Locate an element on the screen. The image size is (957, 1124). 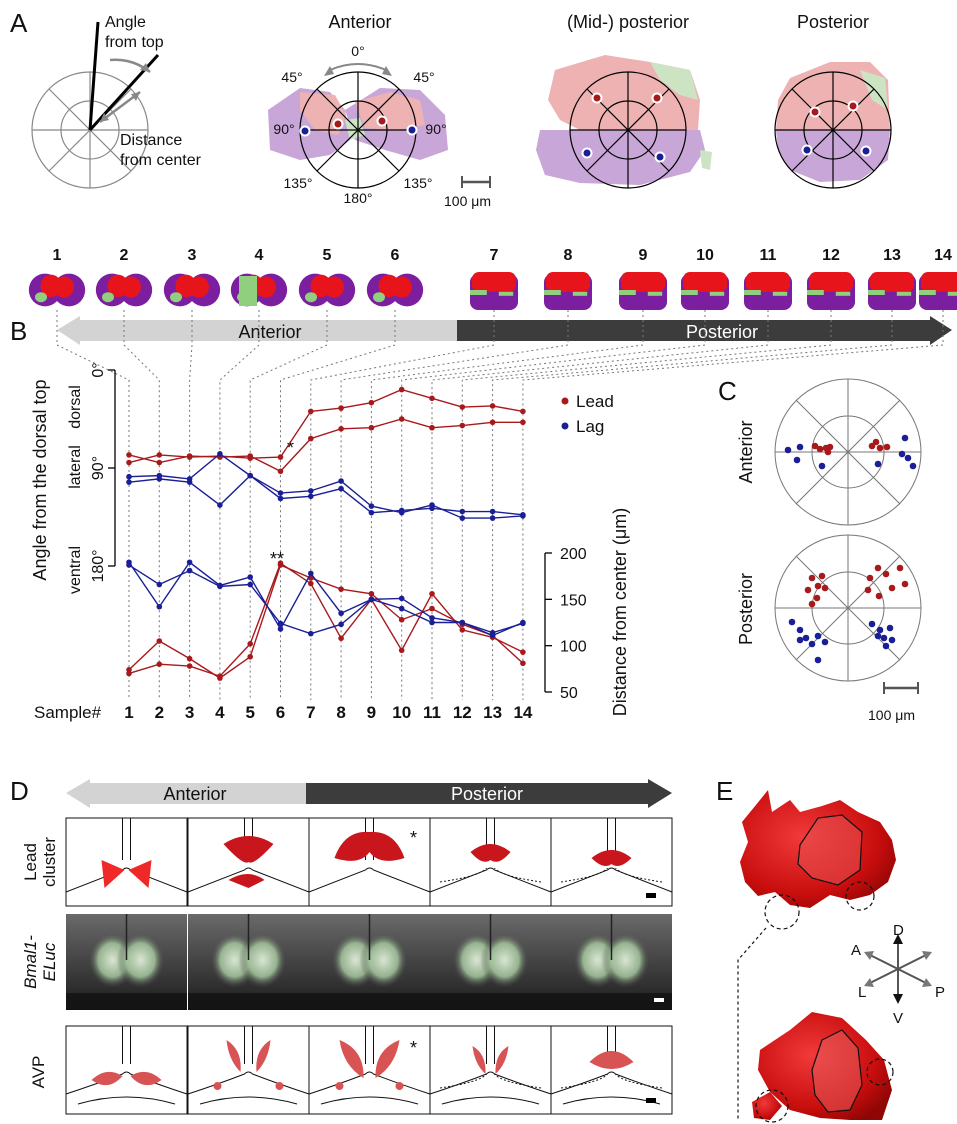
sample-tick-label: 1 is located at coordinates (128, 712).